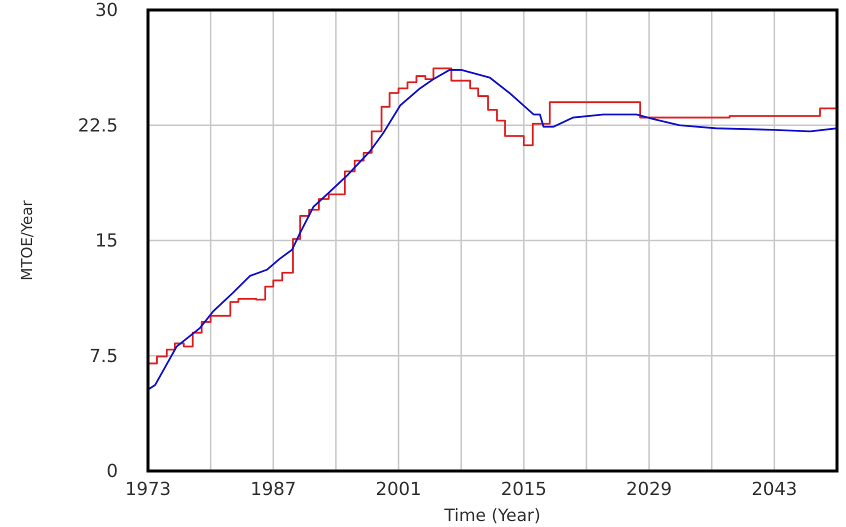 The image size is (846, 527). I want to click on y-tick-label: 0, so click(112, 471).